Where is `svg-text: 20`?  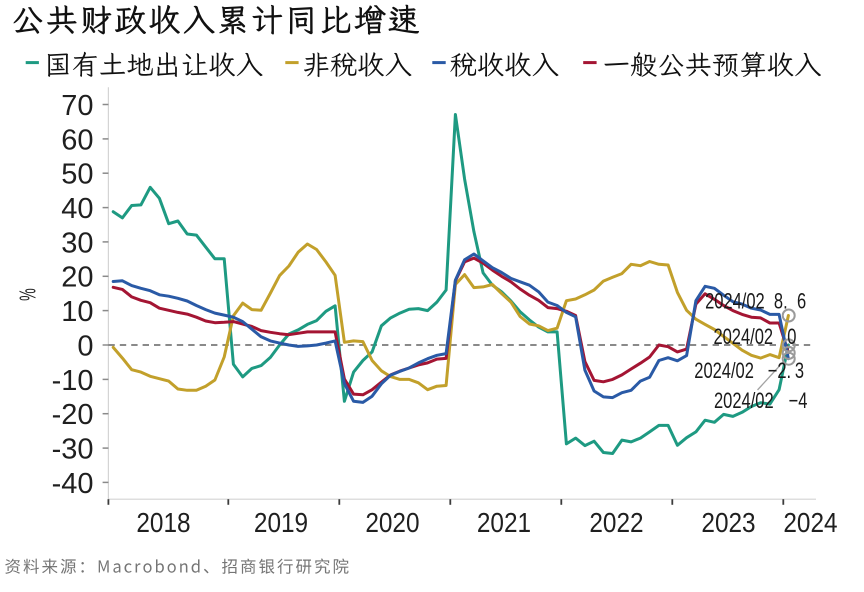 svg-text: 20 is located at coordinates (77, 278).